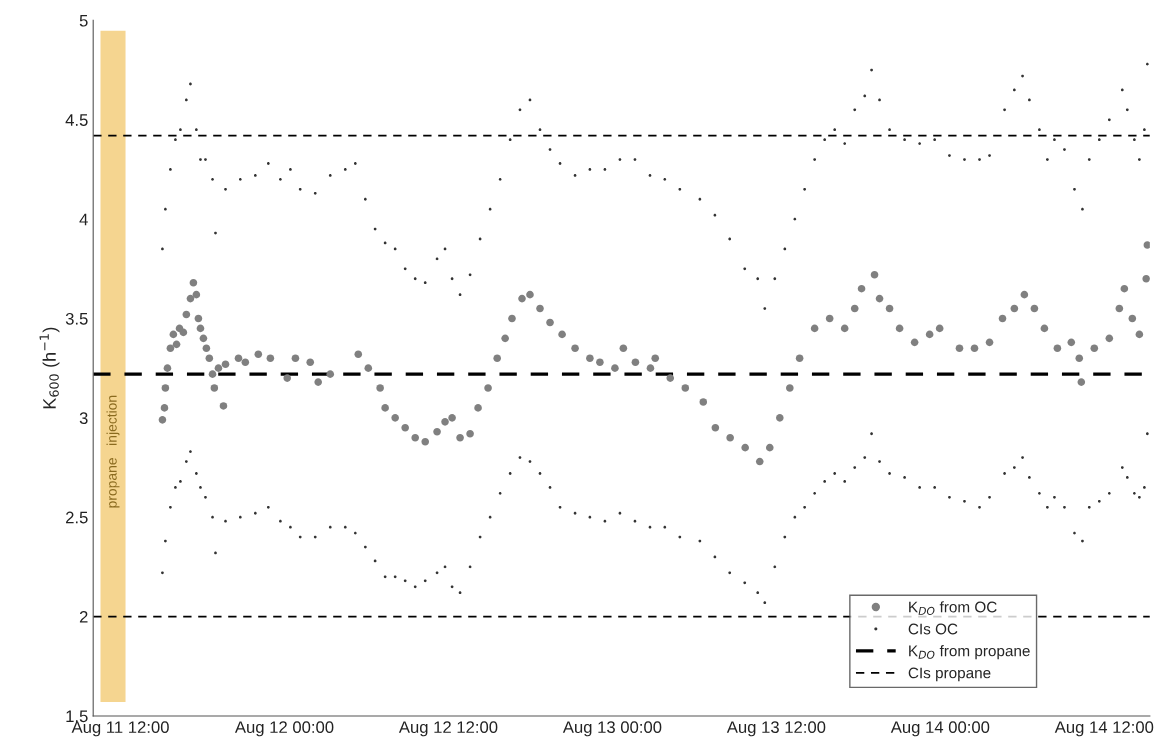 This screenshot has width=1165, height=756. I want to click on legend-label: K$_{DO}$ from OC, so click(953, 608).